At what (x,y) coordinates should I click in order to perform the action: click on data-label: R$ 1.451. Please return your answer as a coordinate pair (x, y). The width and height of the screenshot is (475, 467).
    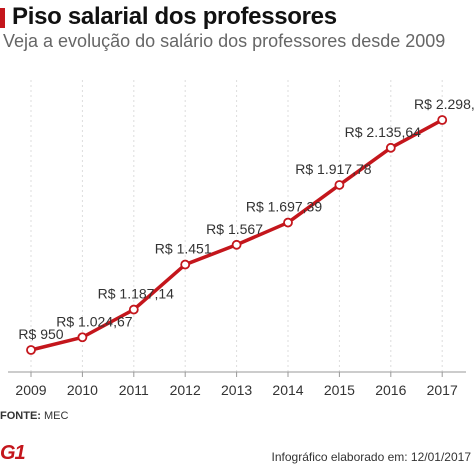
    Looking at the image, I should click on (183, 249).